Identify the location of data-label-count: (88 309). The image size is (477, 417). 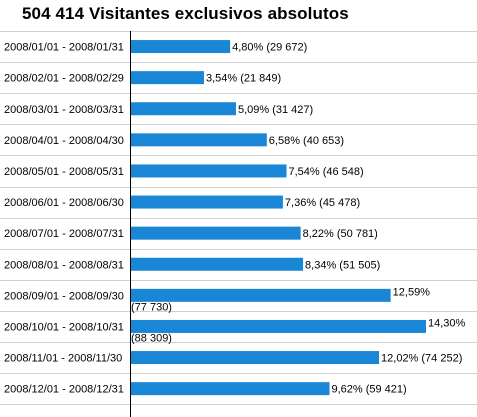
(151, 338).